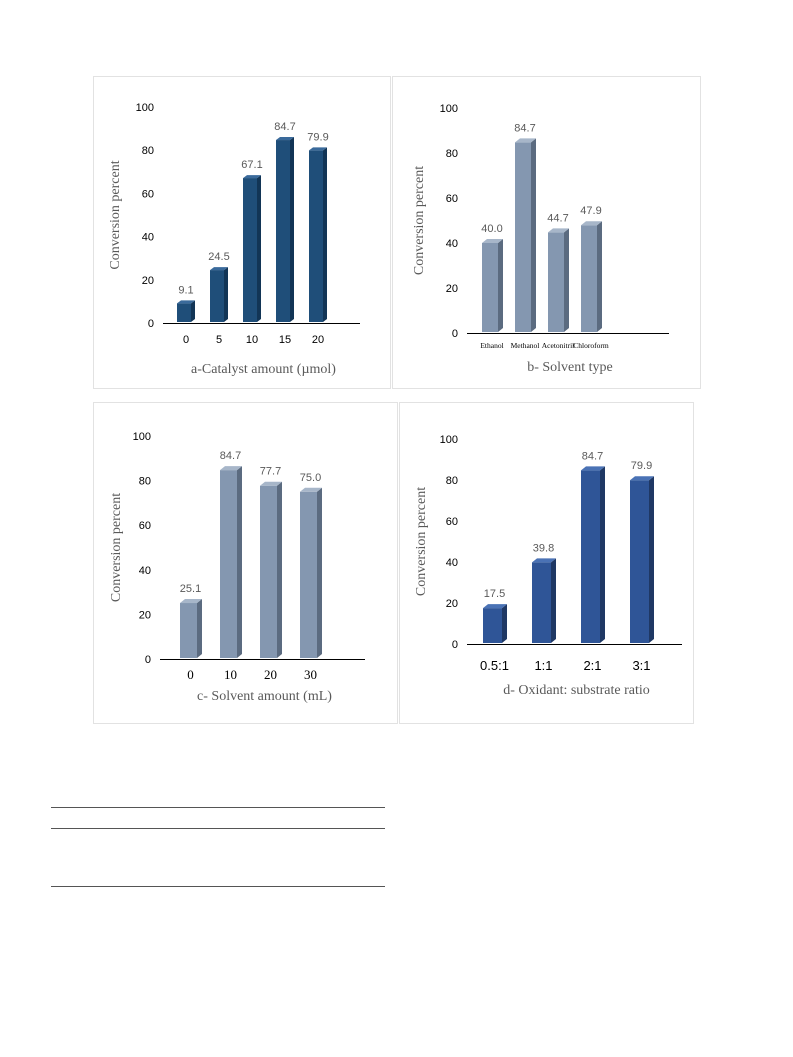 This screenshot has width=793, height=1057. Describe the element at coordinates (557, 218) in the screenshot. I see `data-label: 44.7` at that location.